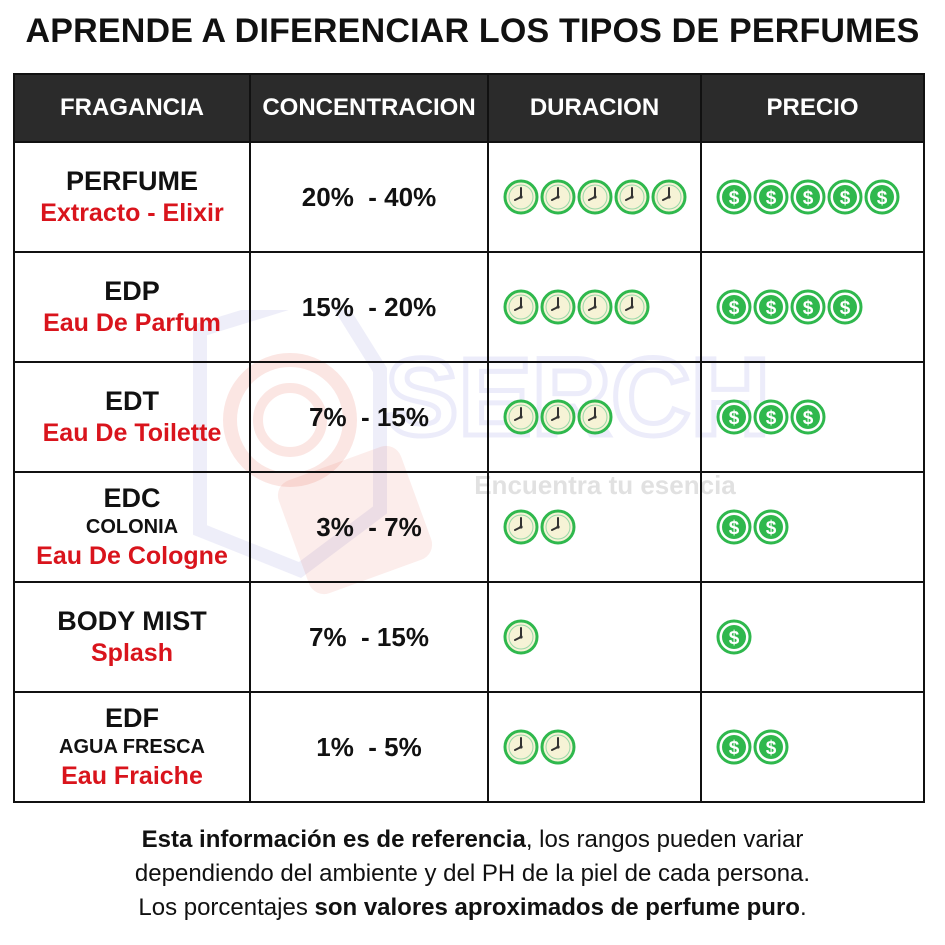 This screenshot has height=945, width=945. What do you see at coordinates (132, 498) in the screenshot?
I see `fragrance-name: EDC` at bounding box center [132, 498].